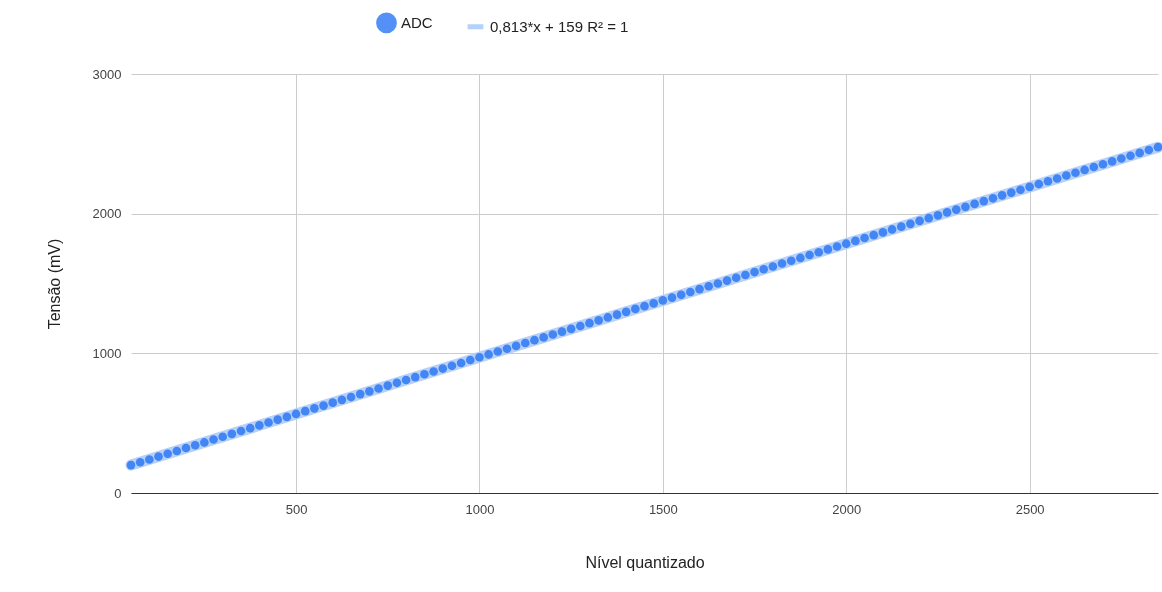  What do you see at coordinates (107, 353) in the screenshot?
I see `y-tick-label: 1000` at bounding box center [107, 353].